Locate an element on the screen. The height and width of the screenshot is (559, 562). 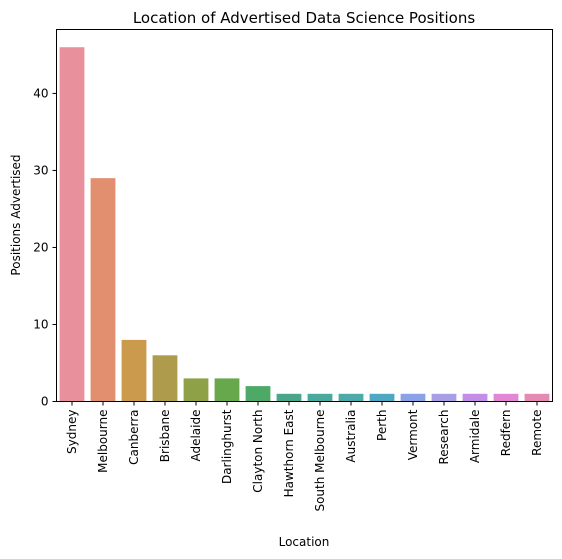
x-tick-label: Australia is located at coordinates (351, 436).